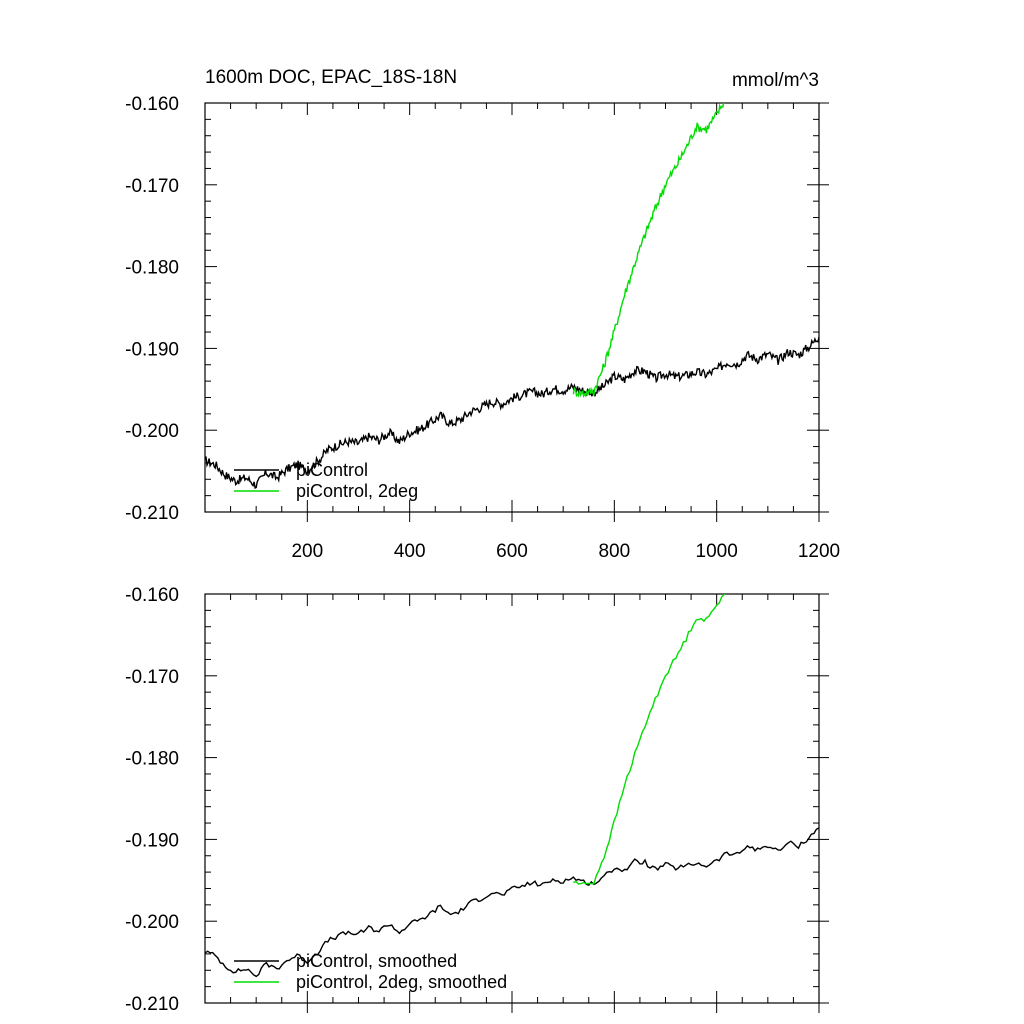 Image resolution: width=1024 pixels, height=1024 pixels. What do you see at coordinates (331, 77) in the screenshot?
I see `chart-title: 1600m DOC, EPAC_18S-18N` at bounding box center [331, 77].